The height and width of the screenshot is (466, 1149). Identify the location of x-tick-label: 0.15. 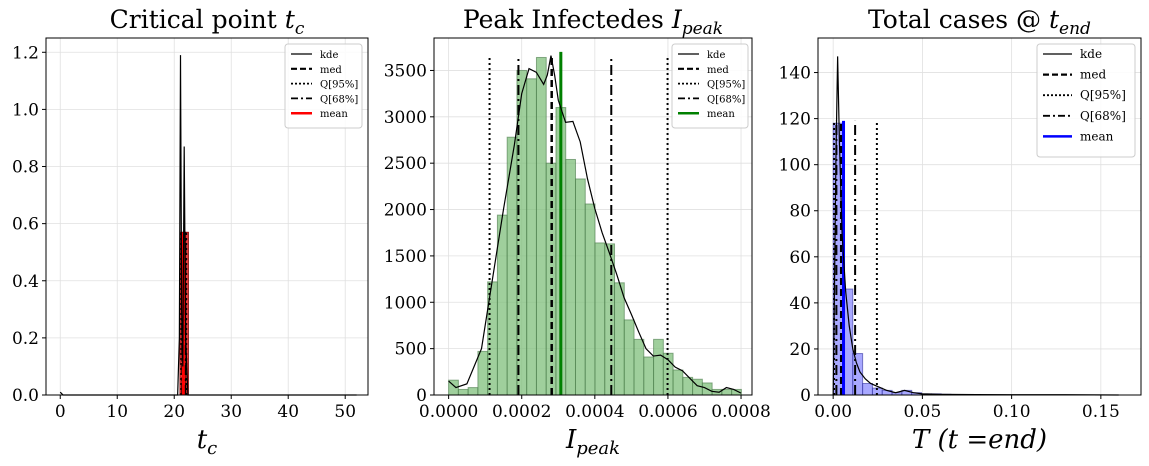
(1101, 412).